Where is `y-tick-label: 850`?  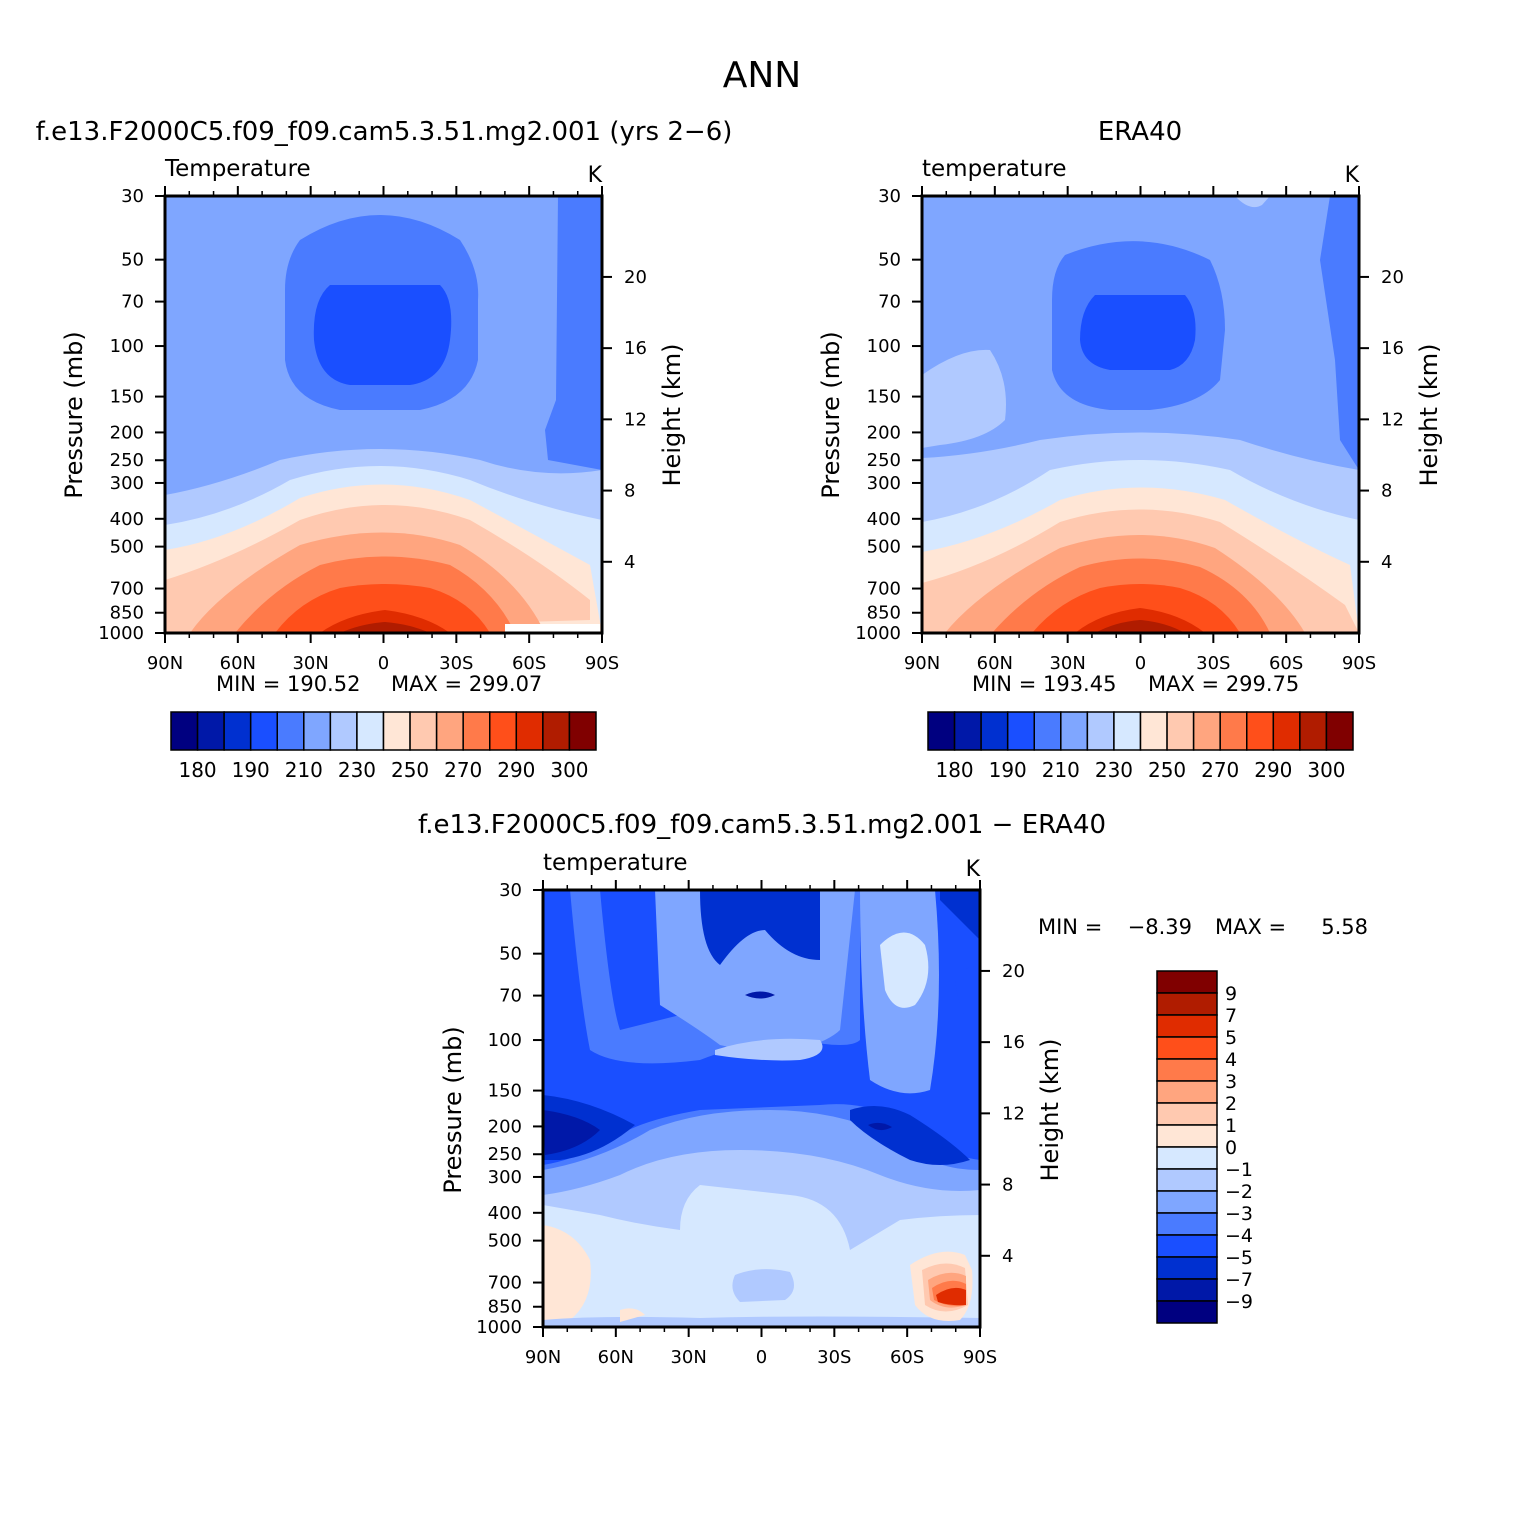 y-tick-label: 850 is located at coordinates (505, 1307).